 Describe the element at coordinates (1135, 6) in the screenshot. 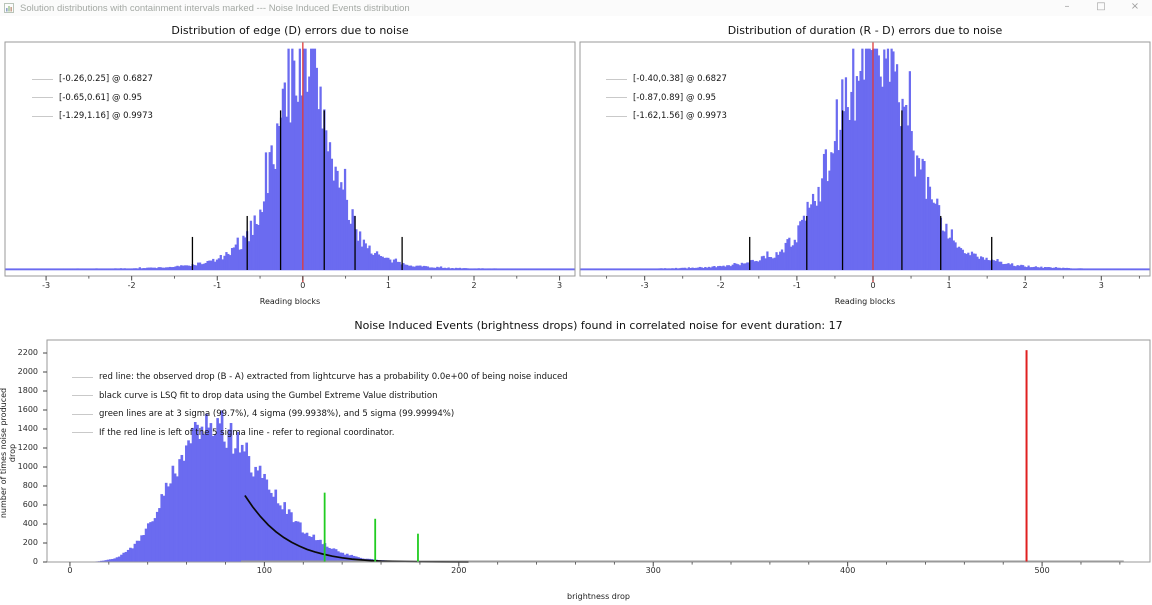

I see `close-button: ×` at that location.